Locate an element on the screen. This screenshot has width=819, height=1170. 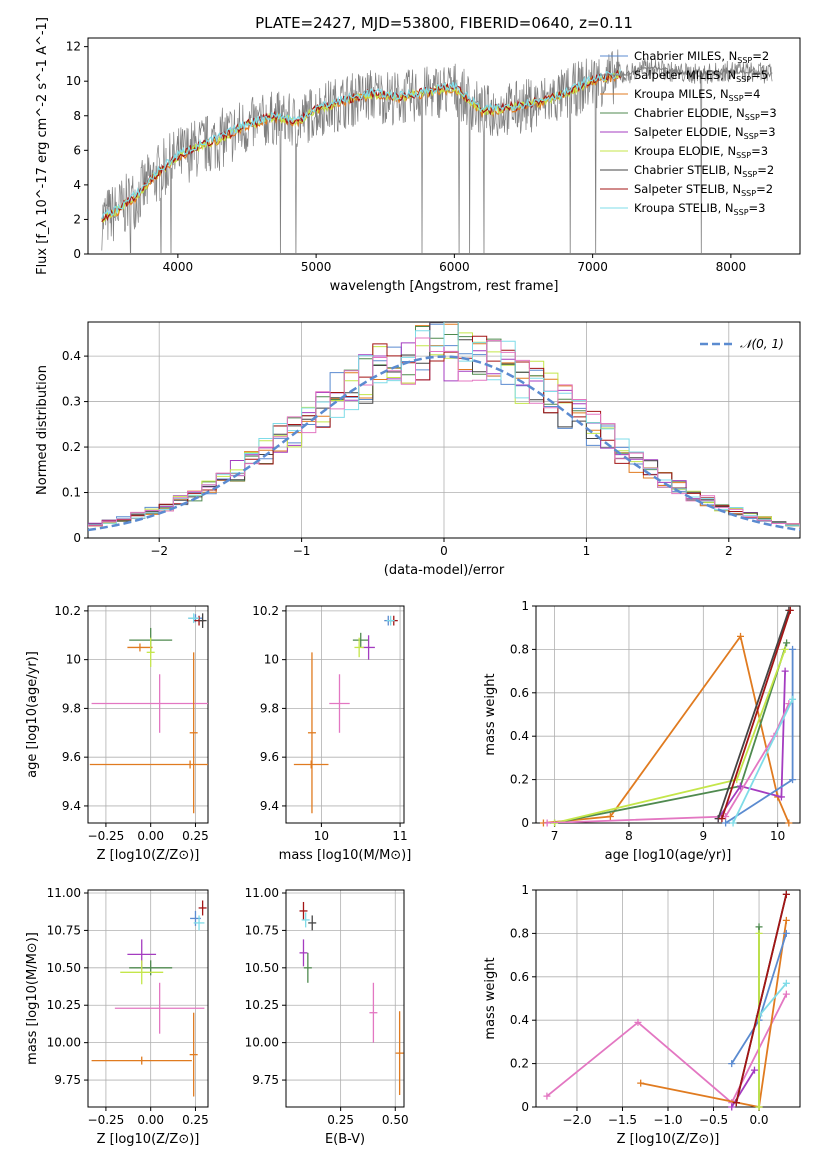
y-tick-label: 10.2 is located at coordinates (67, 611).